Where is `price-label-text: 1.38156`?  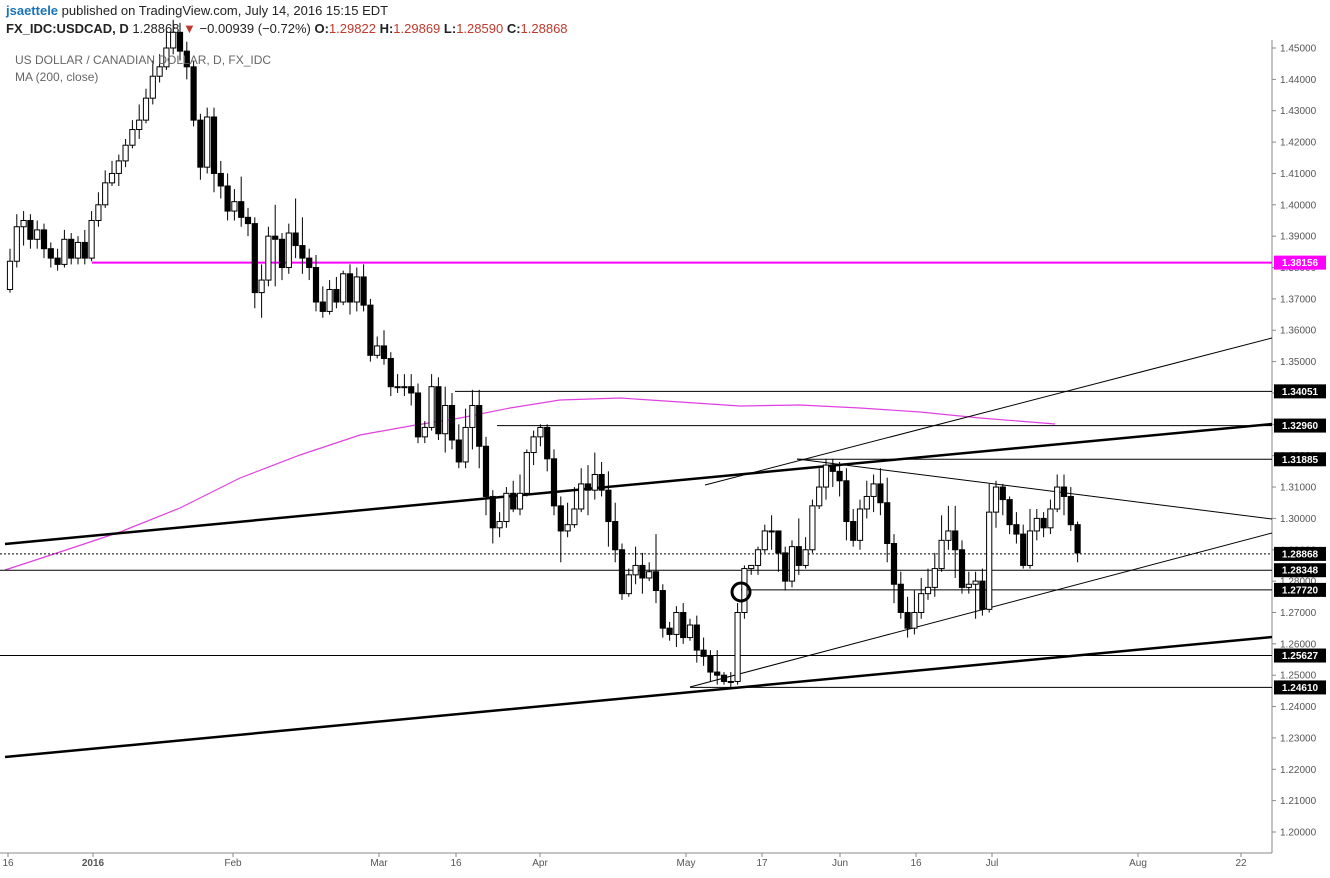
price-label-text: 1.38156 is located at coordinates (1300, 263).